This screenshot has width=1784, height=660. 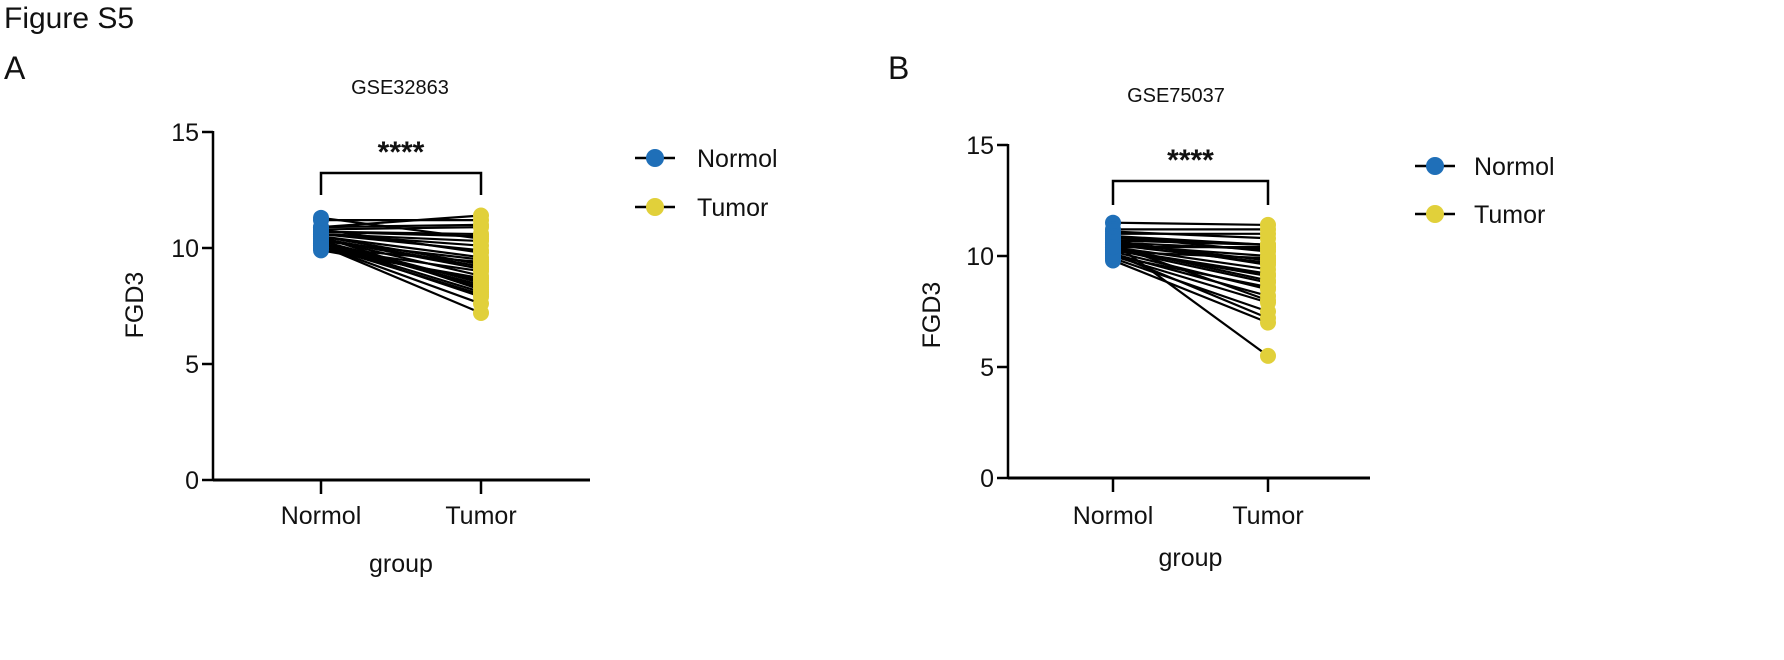 What do you see at coordinates (69, 18) in the screenshot?
I see `figure-title: Figure S5` at bounding box center [69, 18].